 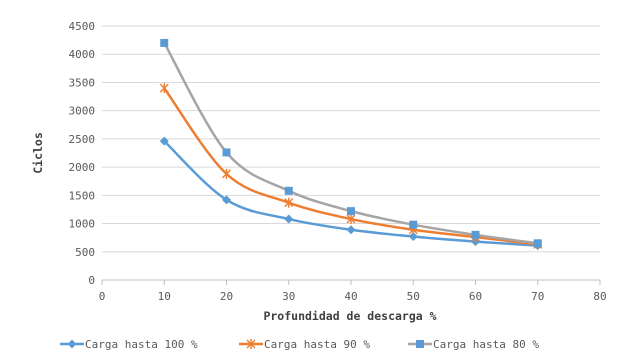 What do you see at coordinates (38, 153) in the screenshot?
I see `y-axis-title: Ciclos` at bounding box center [38, 153].